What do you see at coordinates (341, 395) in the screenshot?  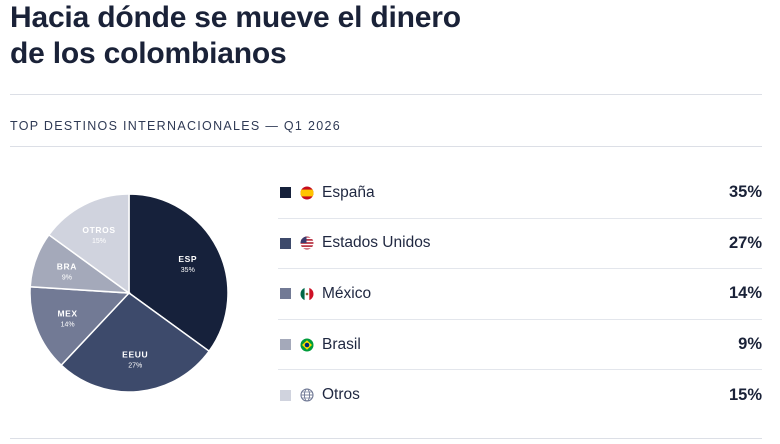 I see `legend-label: Otros` at bounding box center [341, 395].